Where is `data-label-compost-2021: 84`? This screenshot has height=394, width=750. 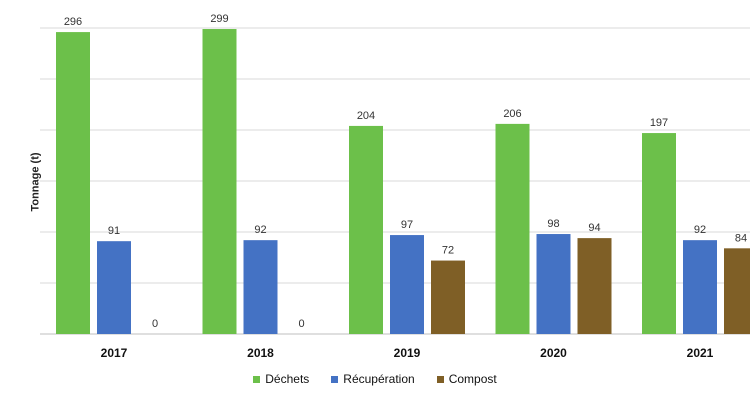
data-label-compost-2021: 84 is located at coordinates (741, 238).